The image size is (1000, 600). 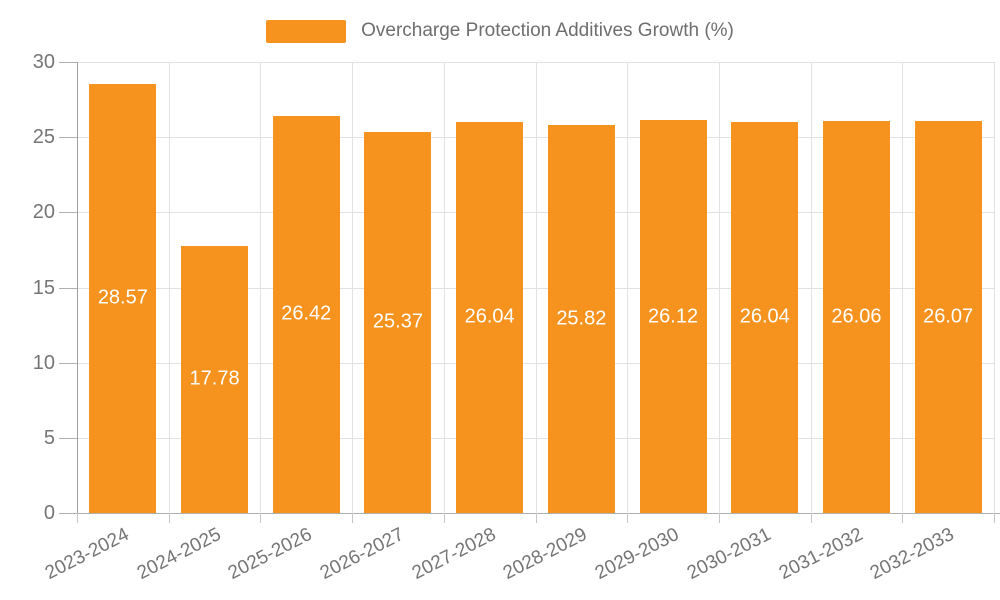 I want to click on x-tick-label: 2030-2031, so click(x=729, y=554).